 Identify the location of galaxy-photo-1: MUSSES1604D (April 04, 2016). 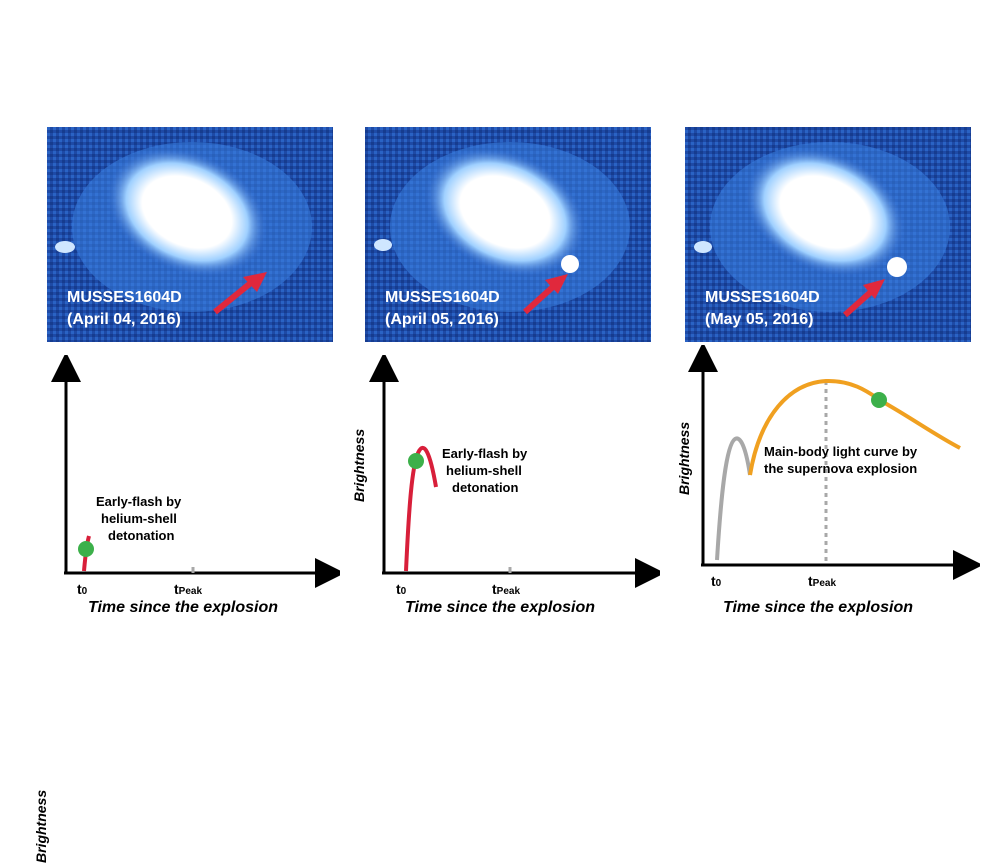
(190, 234).